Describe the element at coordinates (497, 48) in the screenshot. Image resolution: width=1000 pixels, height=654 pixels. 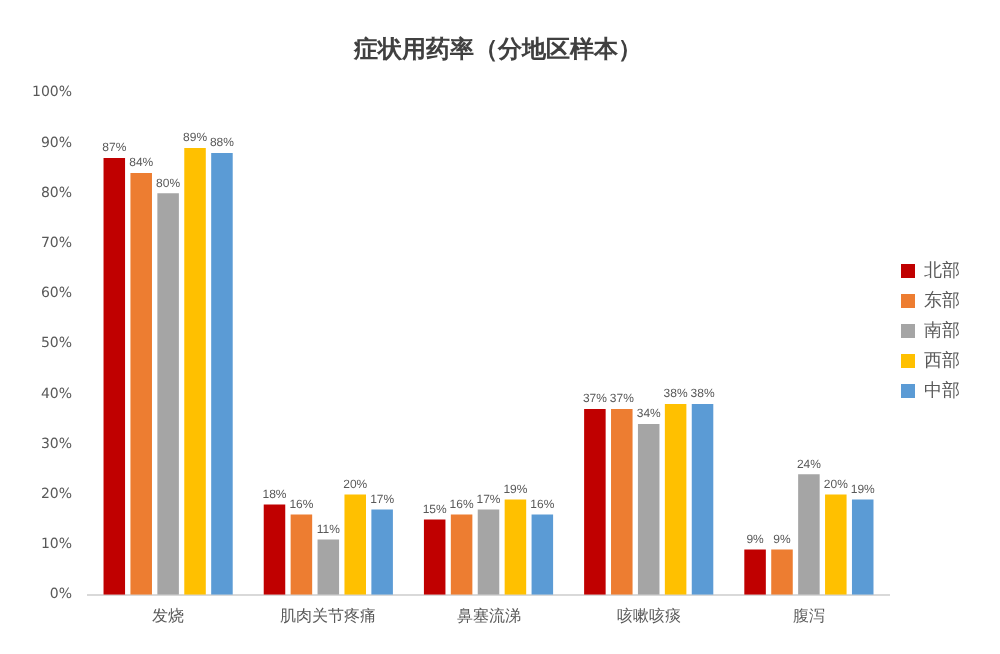
I see `chart-title: 症状用药率（分地区样本）` at that location.